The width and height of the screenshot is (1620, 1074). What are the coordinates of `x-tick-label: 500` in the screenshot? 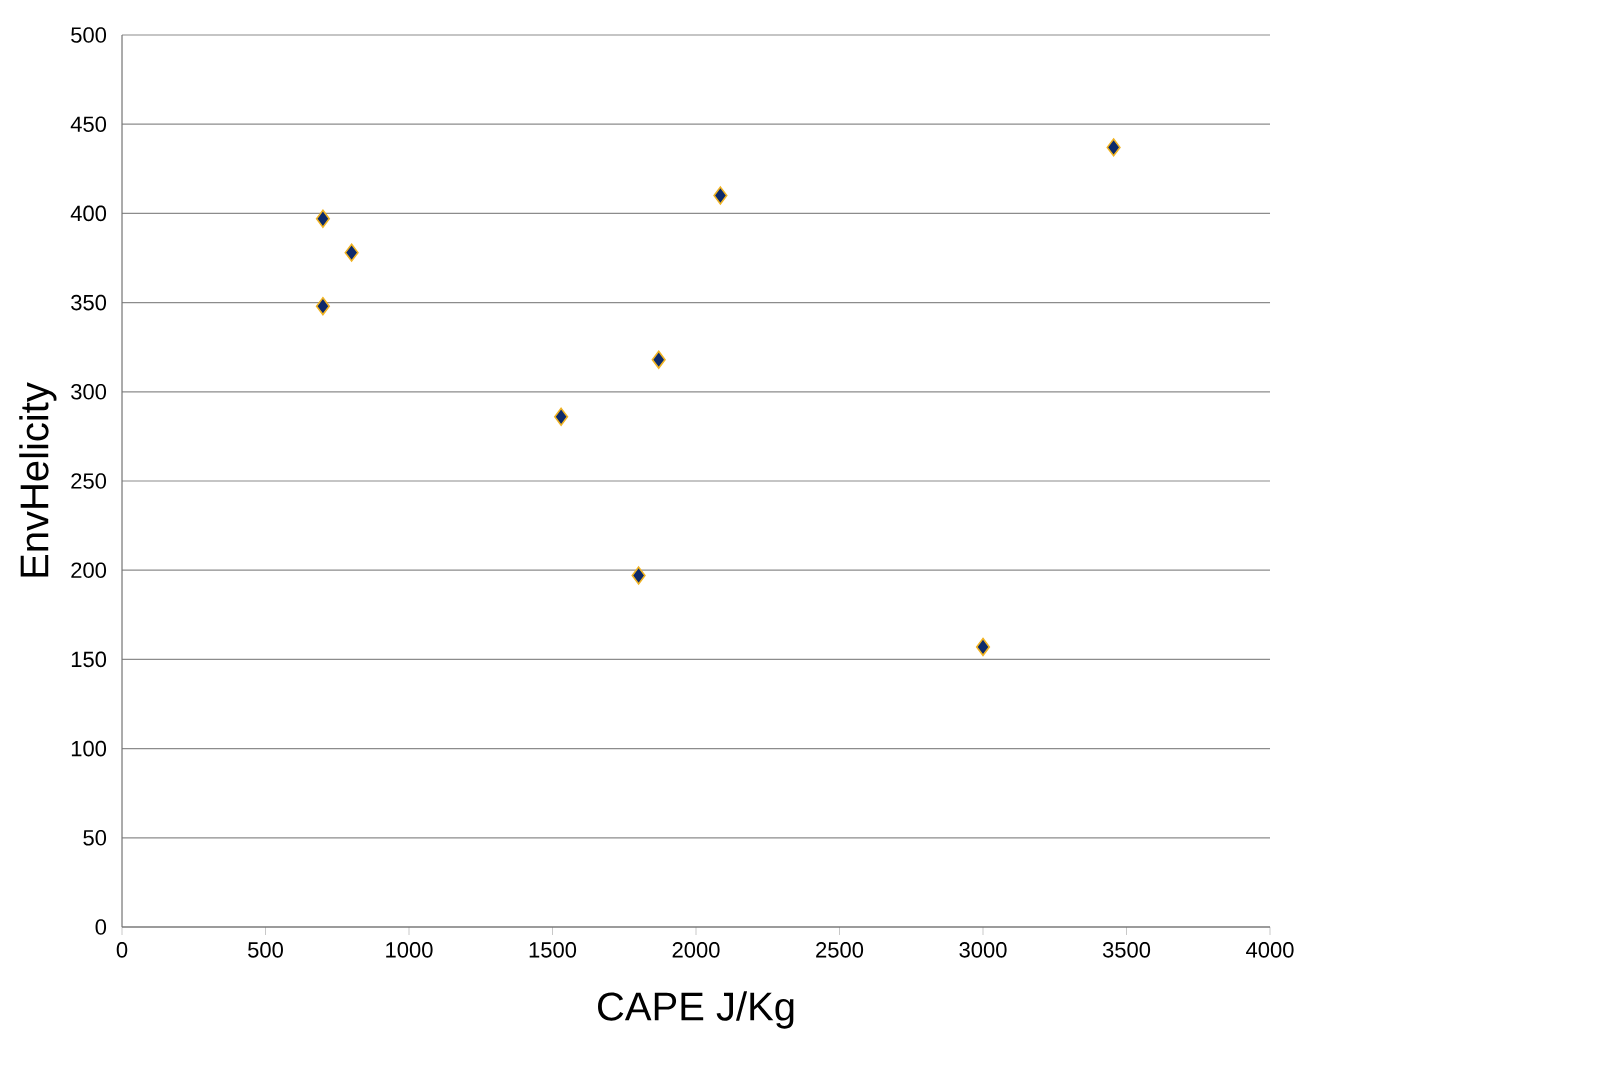 It's located at (265, 950).